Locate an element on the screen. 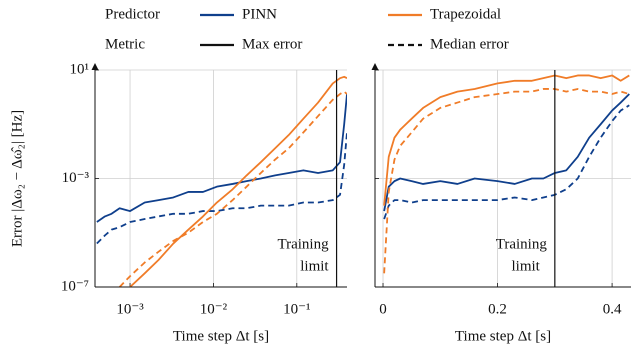 Image resolution: width=633 pixels, height=354 pixels. y-axis-label: Error |Δω₂ − Δω̂₂| [Hz] is located at coordinates (17, 178).